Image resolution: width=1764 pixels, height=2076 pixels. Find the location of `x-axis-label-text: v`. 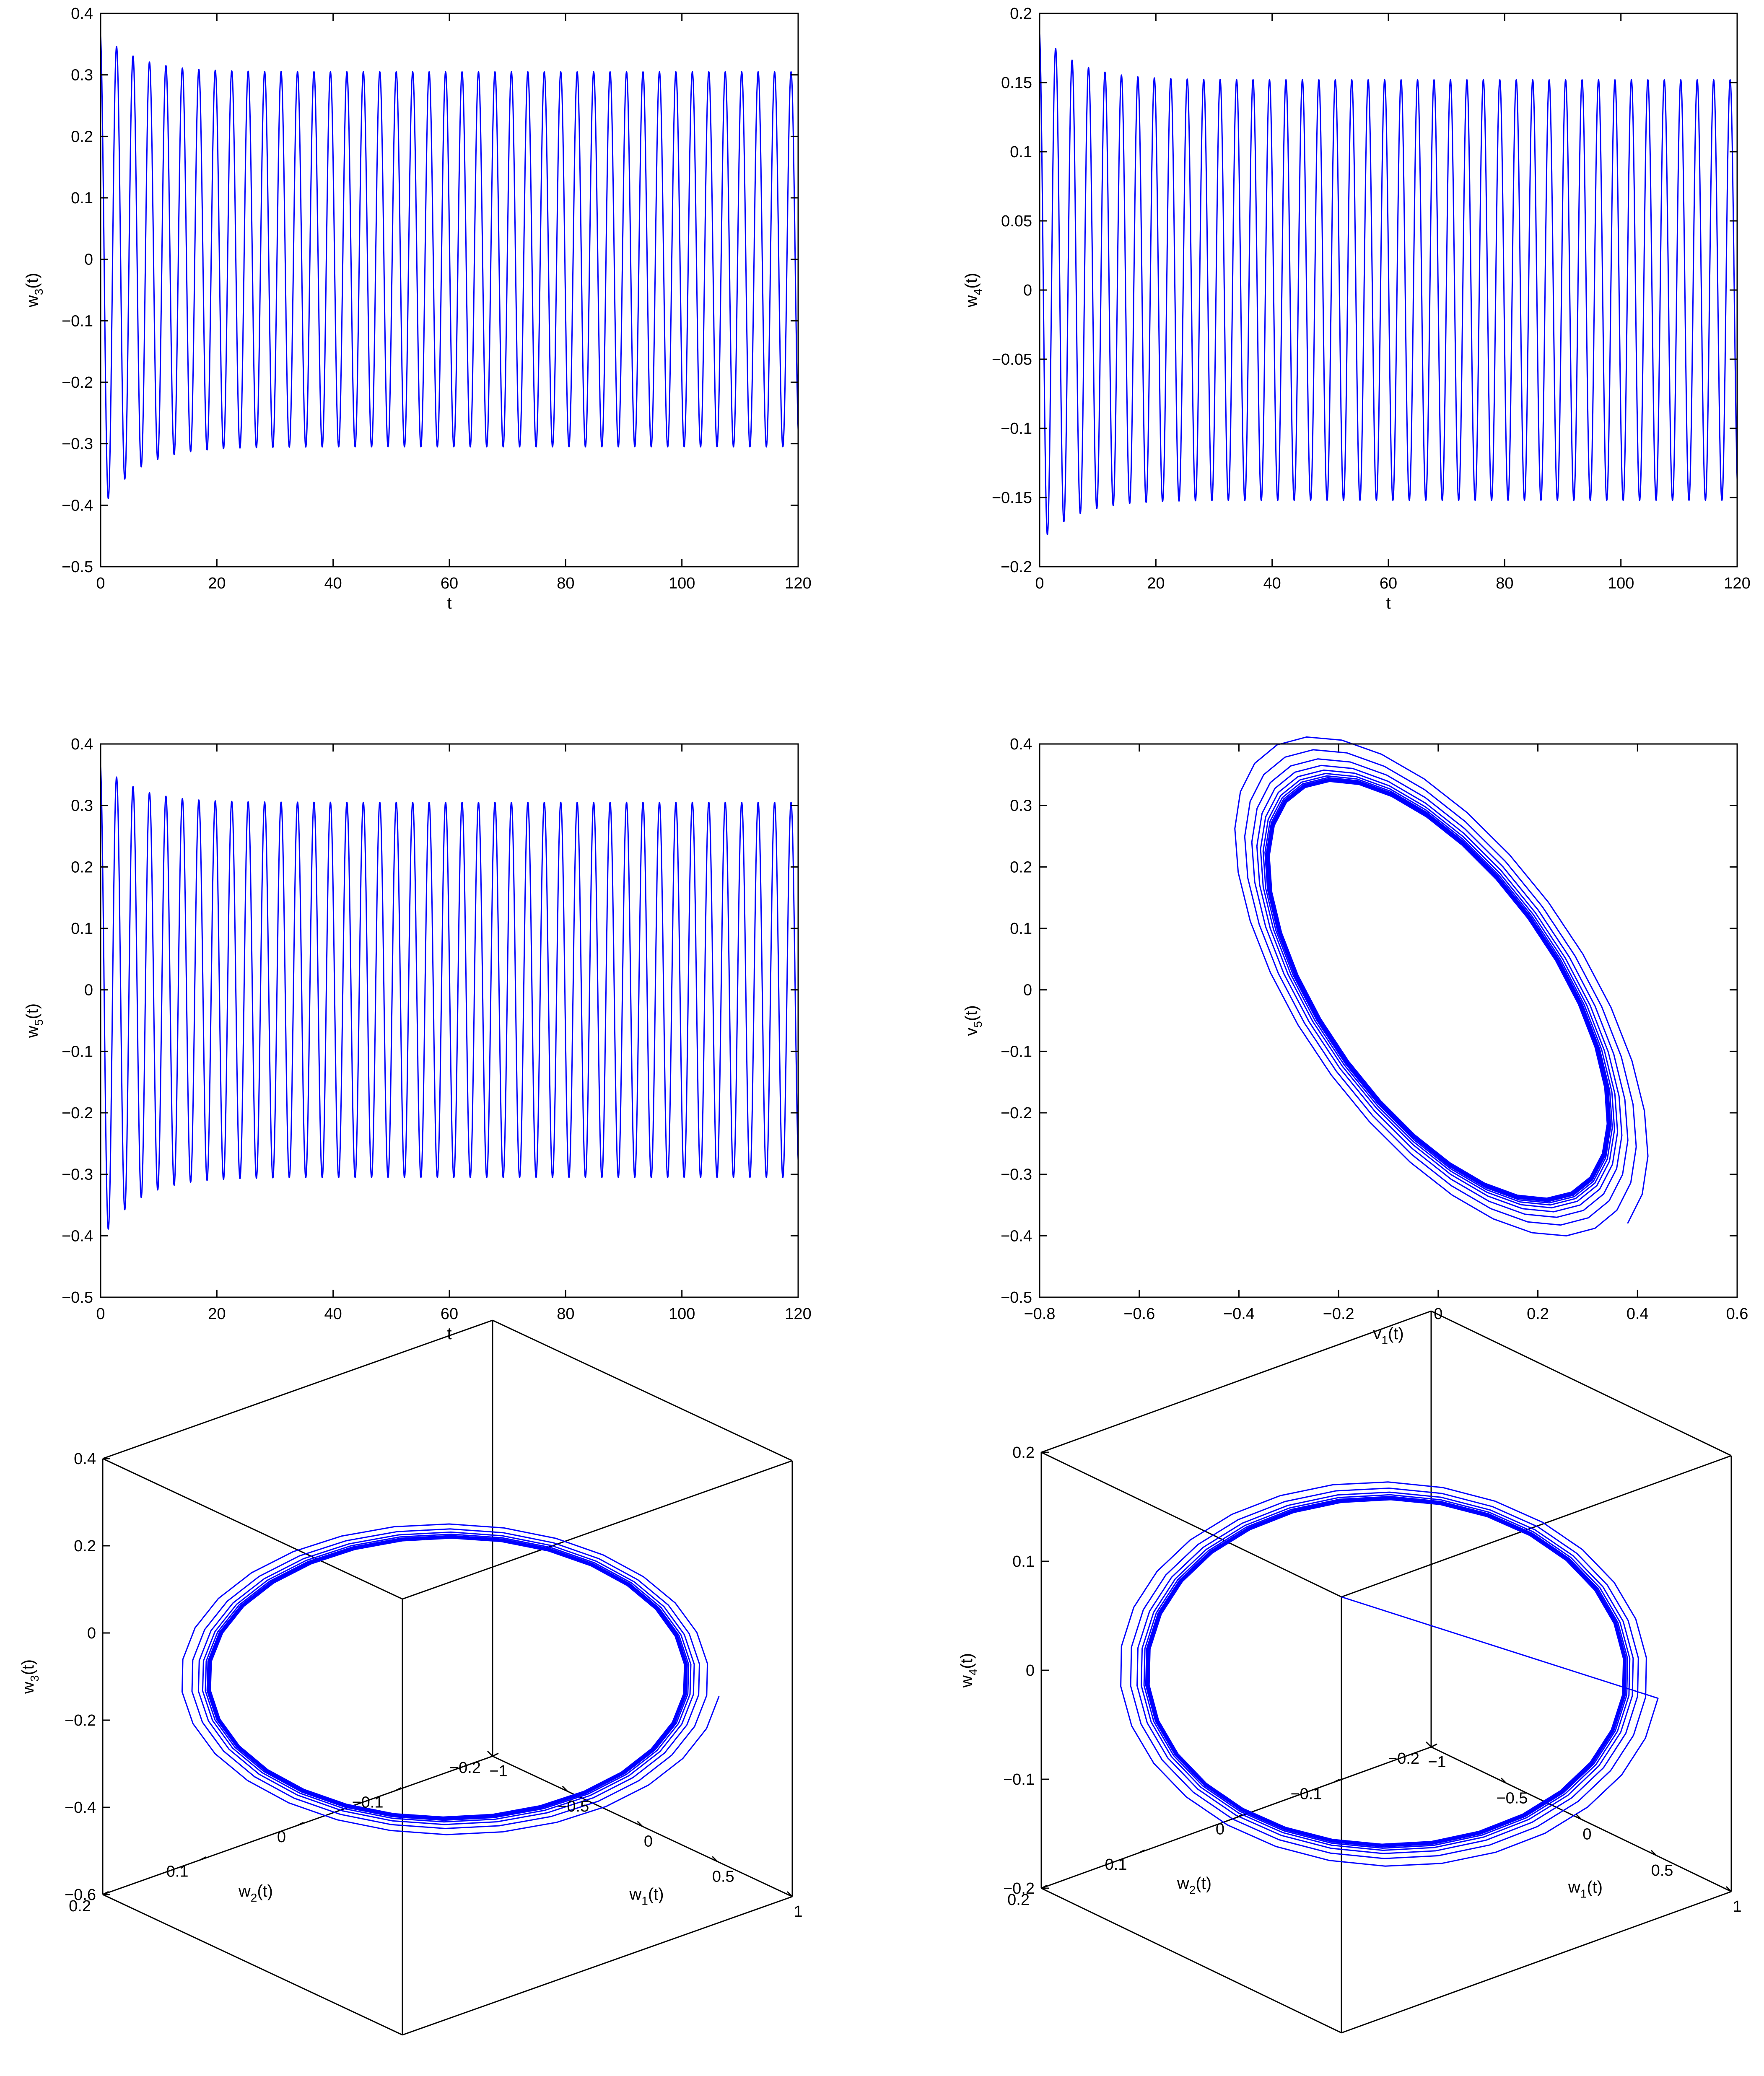

x-axis-label-text: v is located at coordinates (1377, 1333).